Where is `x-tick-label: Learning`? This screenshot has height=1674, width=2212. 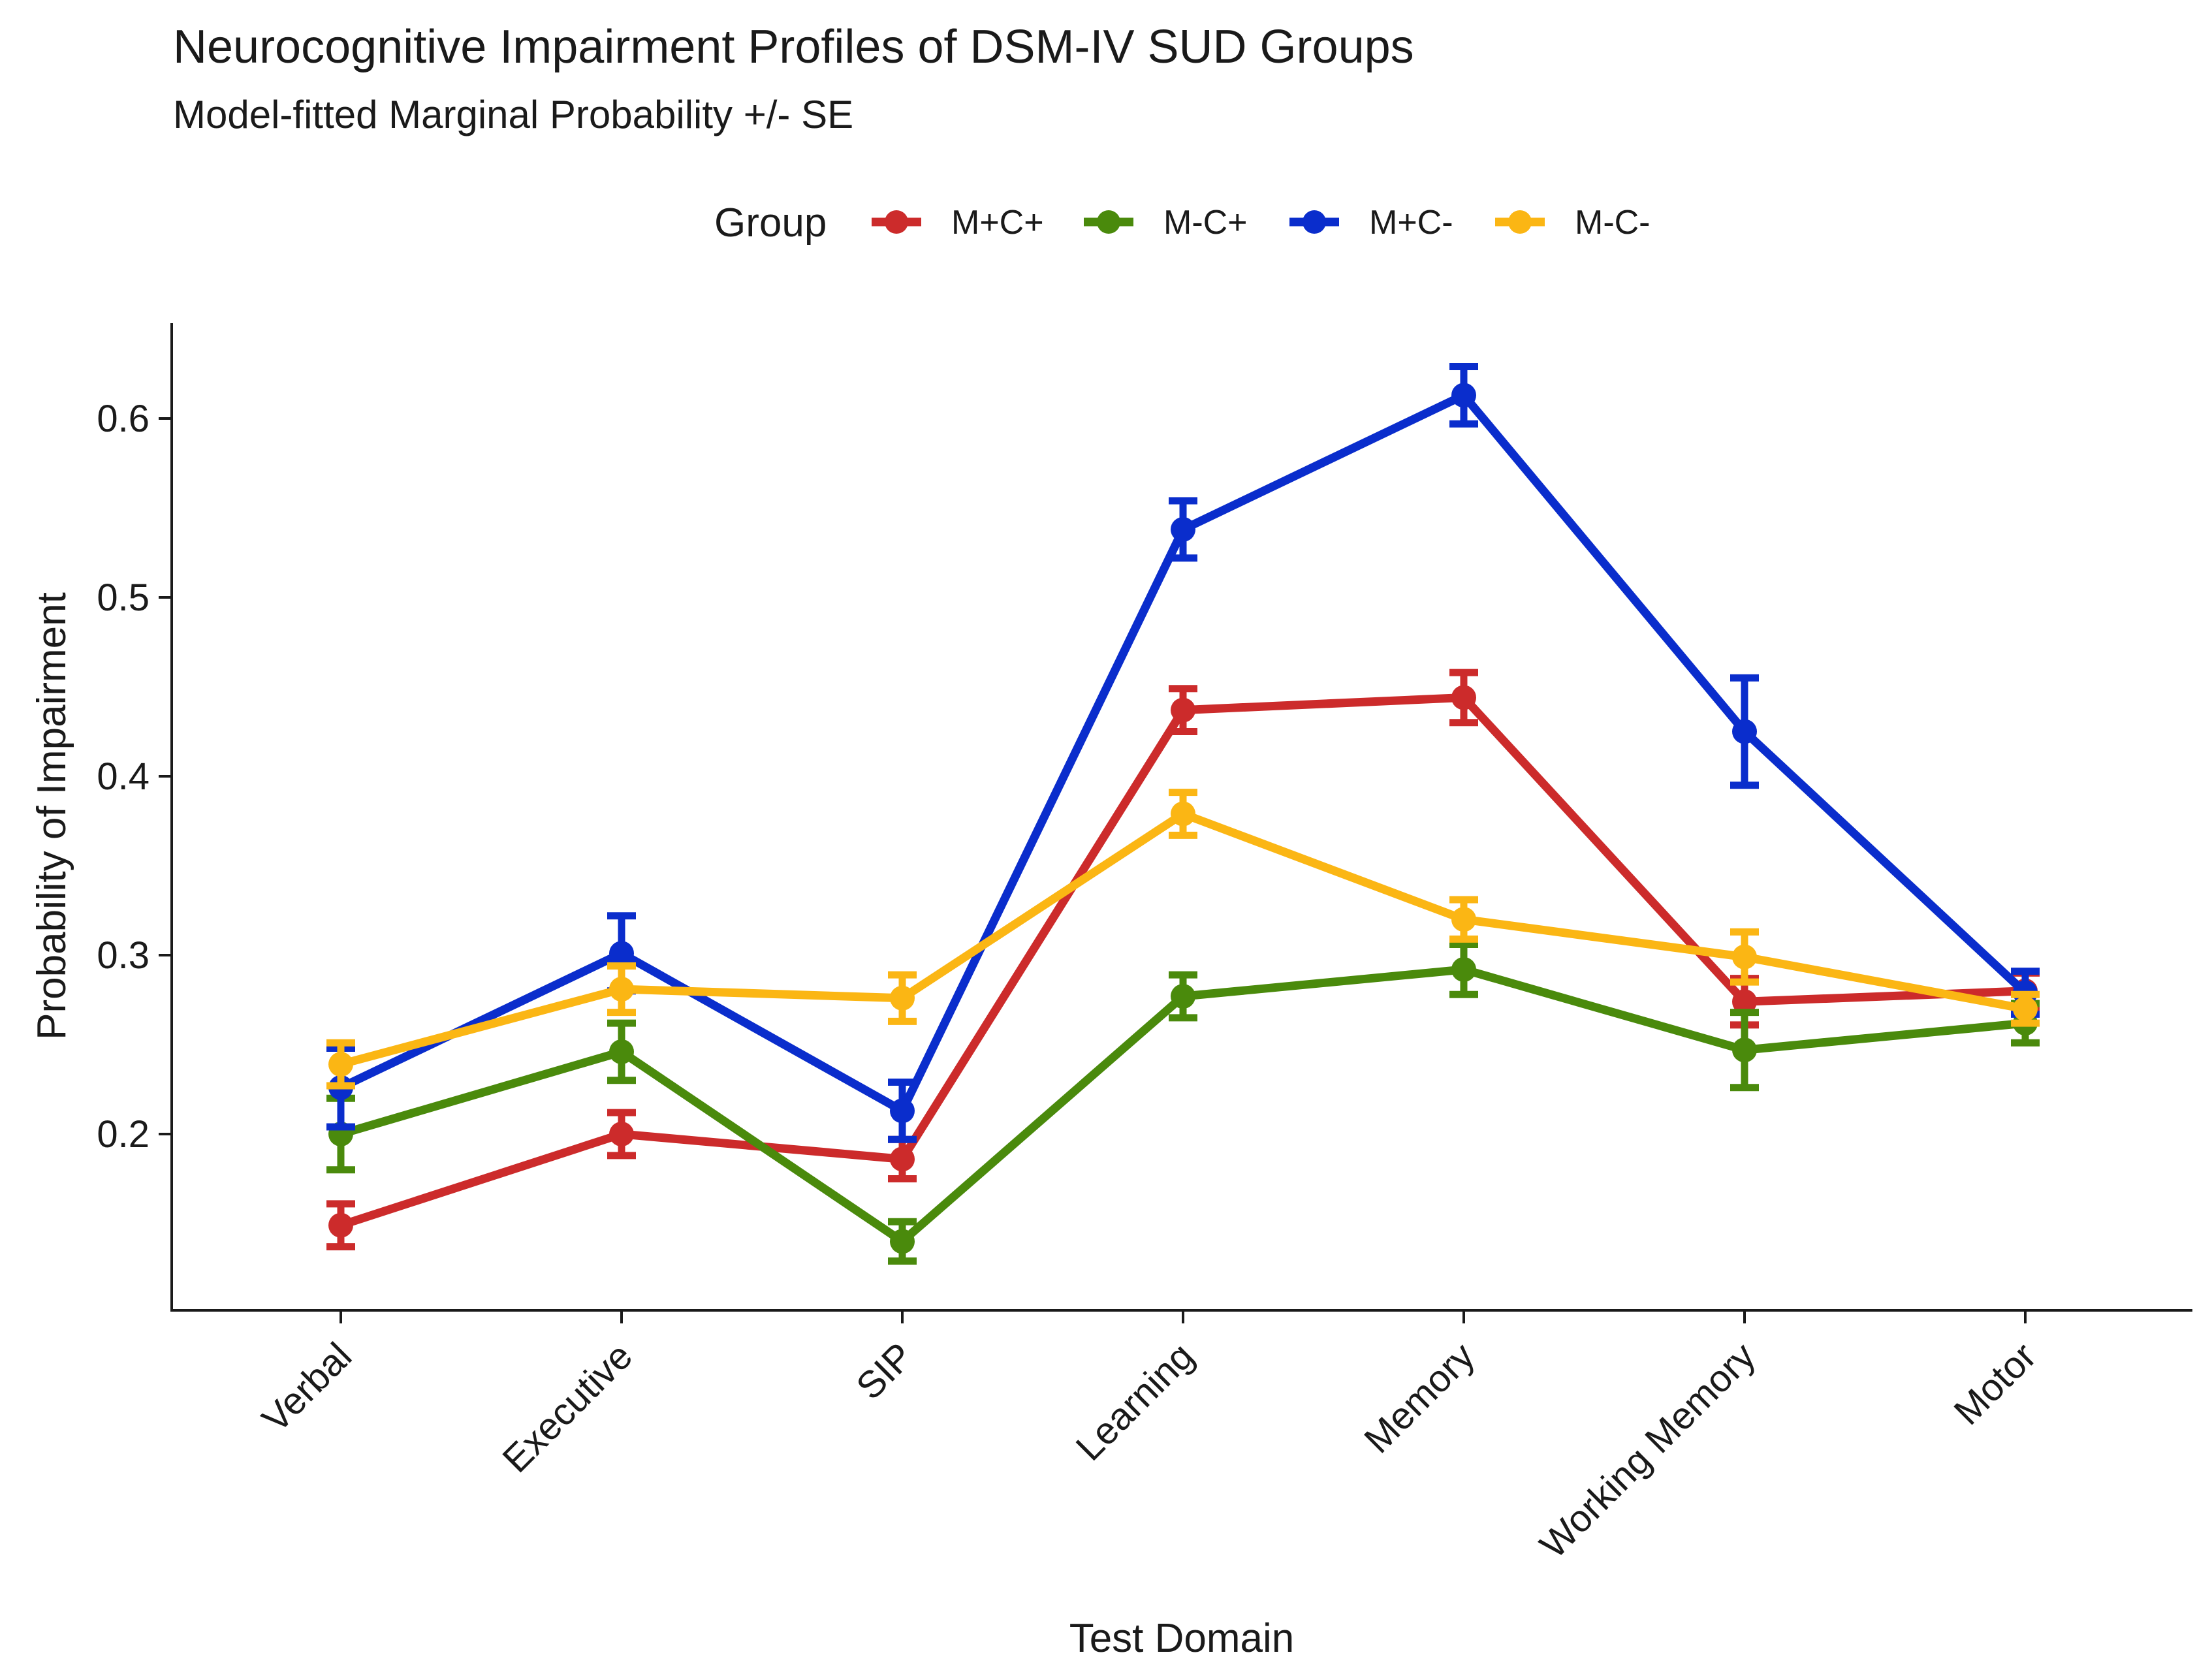 x-tick-label: Learning is located at coordinates (1135, 1401).